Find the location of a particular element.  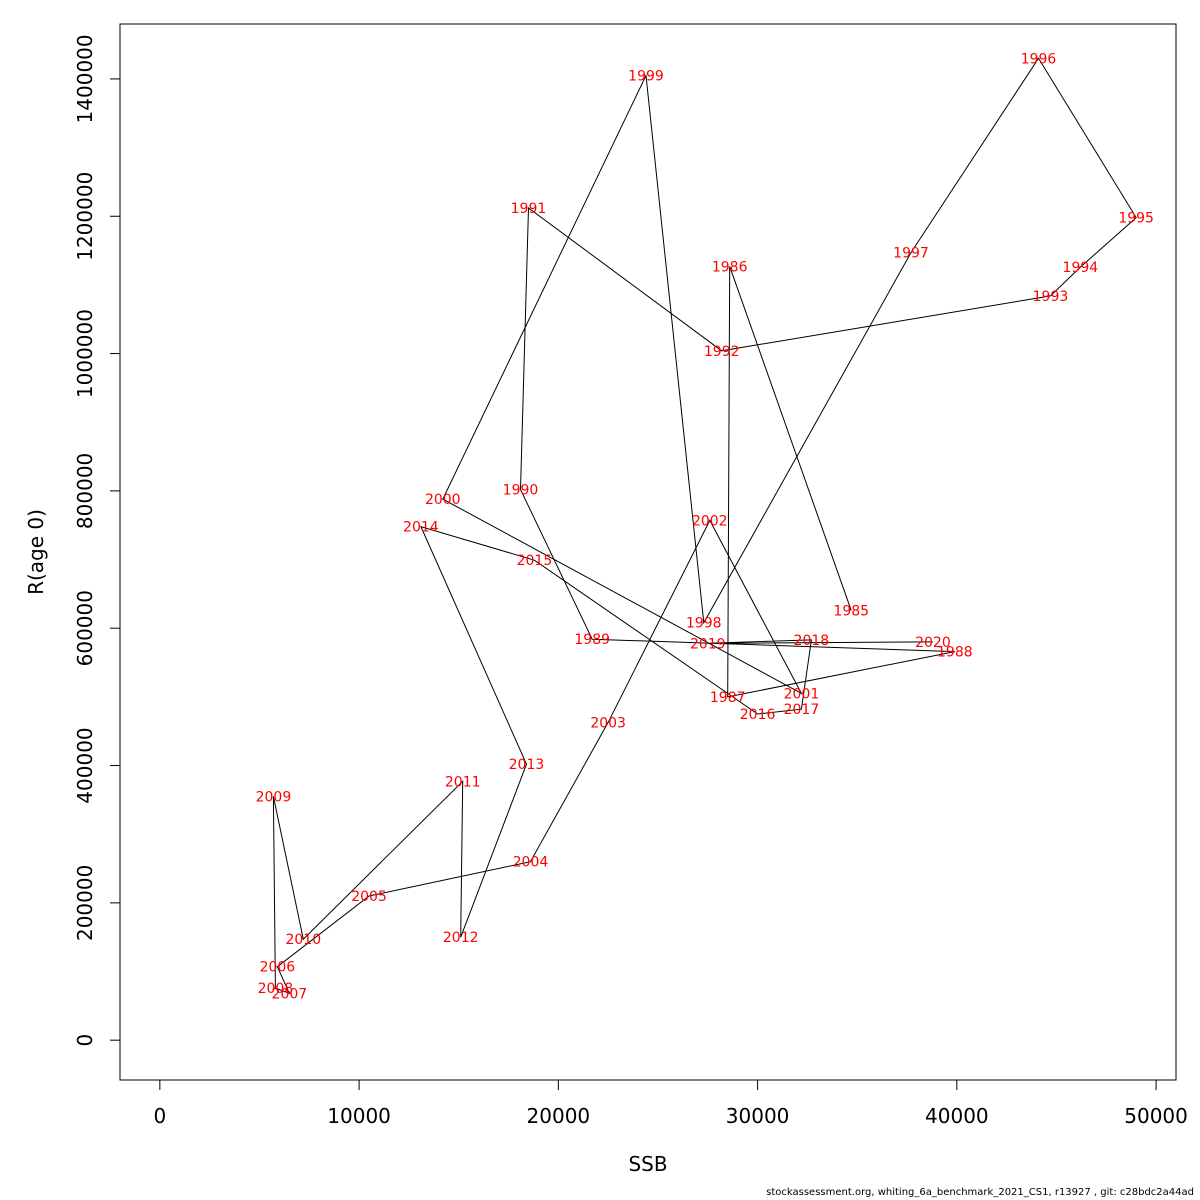

point-label-2014: 2014 is located at coordinates (421, 528).